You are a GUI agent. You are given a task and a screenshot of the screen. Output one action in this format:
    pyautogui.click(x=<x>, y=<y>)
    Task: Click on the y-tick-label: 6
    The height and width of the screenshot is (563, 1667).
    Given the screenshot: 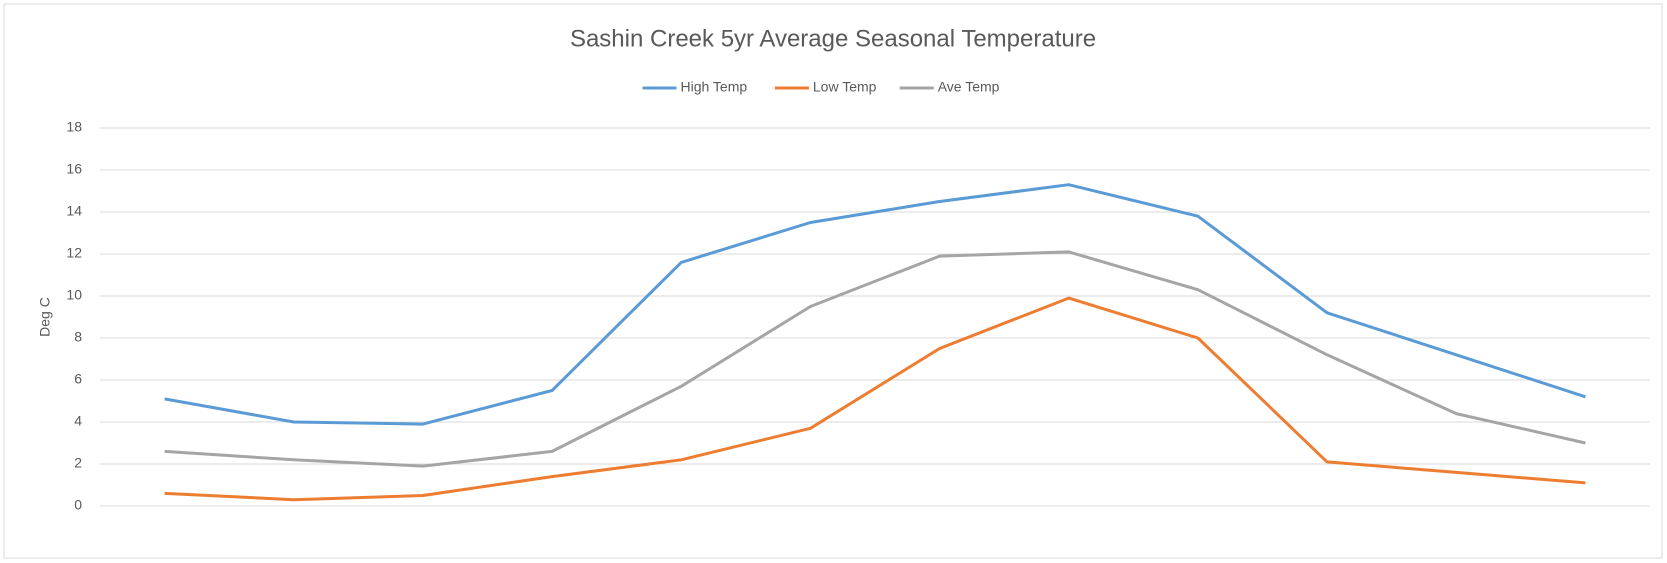 What is the action you would take?
    pyautogui.click(x=78, y=379)
    